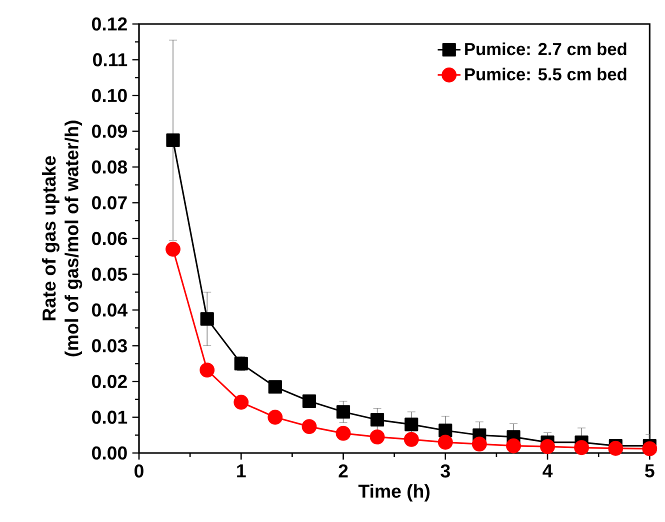 The image size is (665, 522). What do you see at coordinates (241, 471) in the screenshot?
I see `x-tick-label: 1` at bounding box center [241, 471].